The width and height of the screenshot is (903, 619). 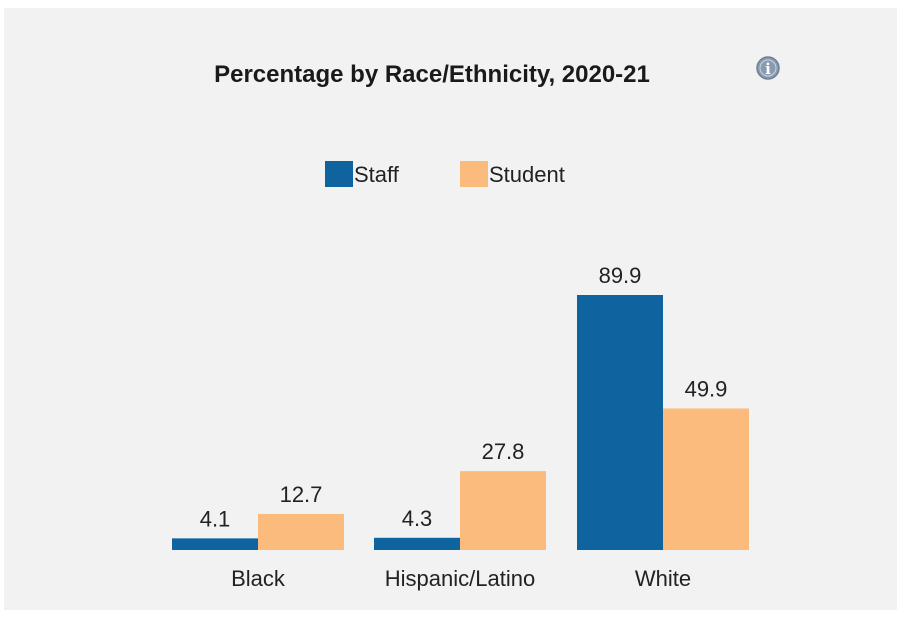 What do you see at coordinates (377, 174) in the screenshot?
I see `legend-label-staff: Staff` at bounding box center [377, 174].